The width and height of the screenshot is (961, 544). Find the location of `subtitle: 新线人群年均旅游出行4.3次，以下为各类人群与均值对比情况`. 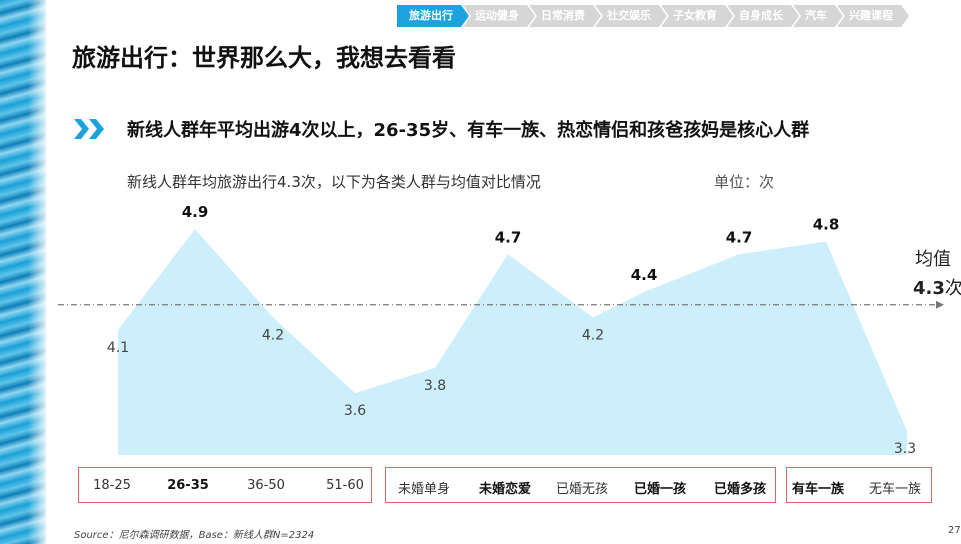

subtitle: 新线人群年均旅游出行4.3次，以下为各类人群与均值对比情况 is located at coordinates (334, 182).